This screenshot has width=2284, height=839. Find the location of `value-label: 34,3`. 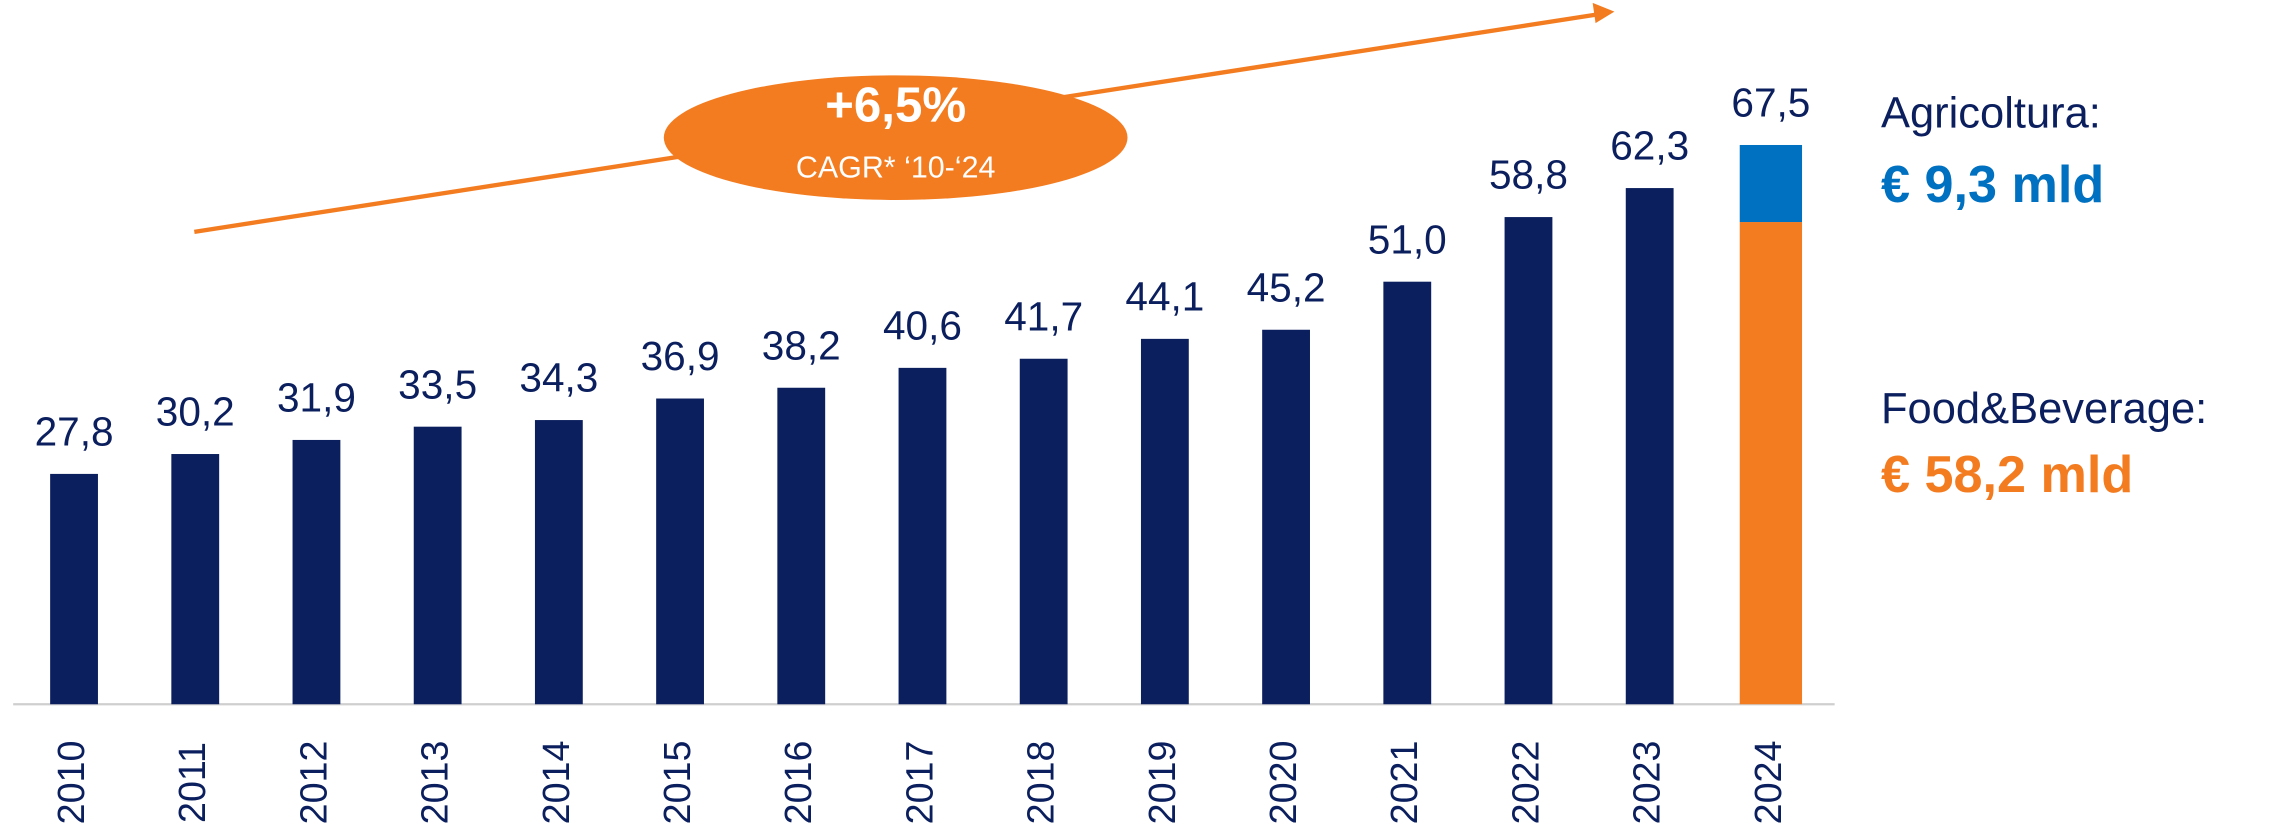

value-label: 34,3 is located at coordinates (558, 378).